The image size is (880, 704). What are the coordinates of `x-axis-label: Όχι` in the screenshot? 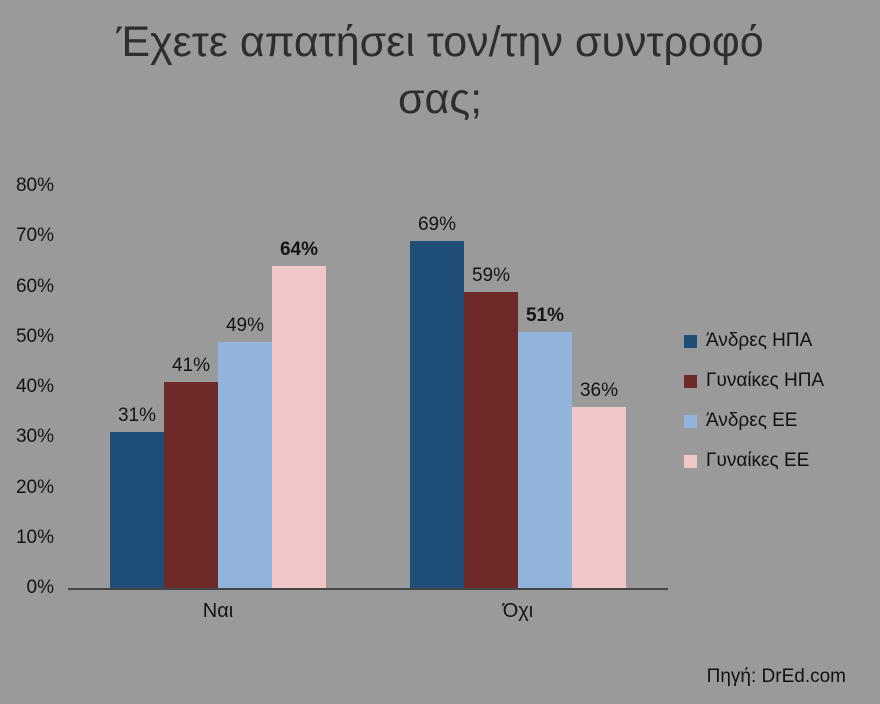 It's located at (518, 611).